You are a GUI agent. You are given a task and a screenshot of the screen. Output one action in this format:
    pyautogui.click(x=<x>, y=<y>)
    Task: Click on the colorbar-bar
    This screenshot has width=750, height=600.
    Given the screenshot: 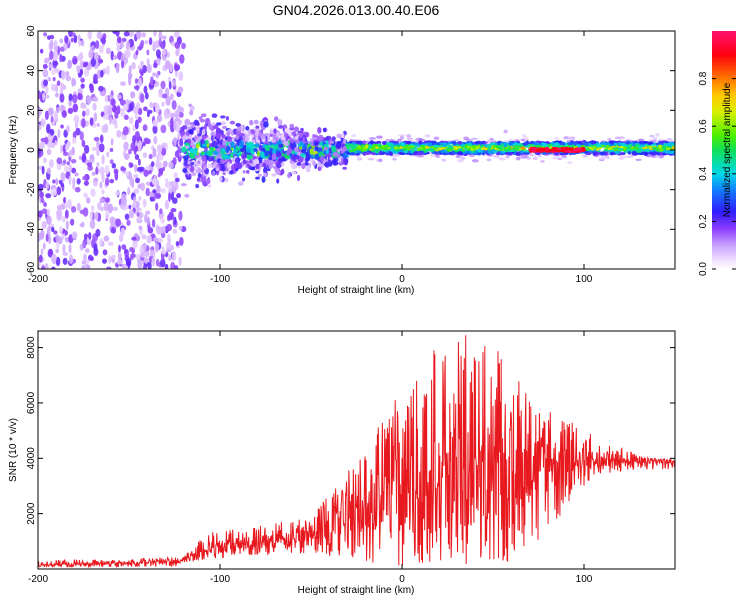 What is the action you would take?
    pyautogui.click(x=724, y=150)
    